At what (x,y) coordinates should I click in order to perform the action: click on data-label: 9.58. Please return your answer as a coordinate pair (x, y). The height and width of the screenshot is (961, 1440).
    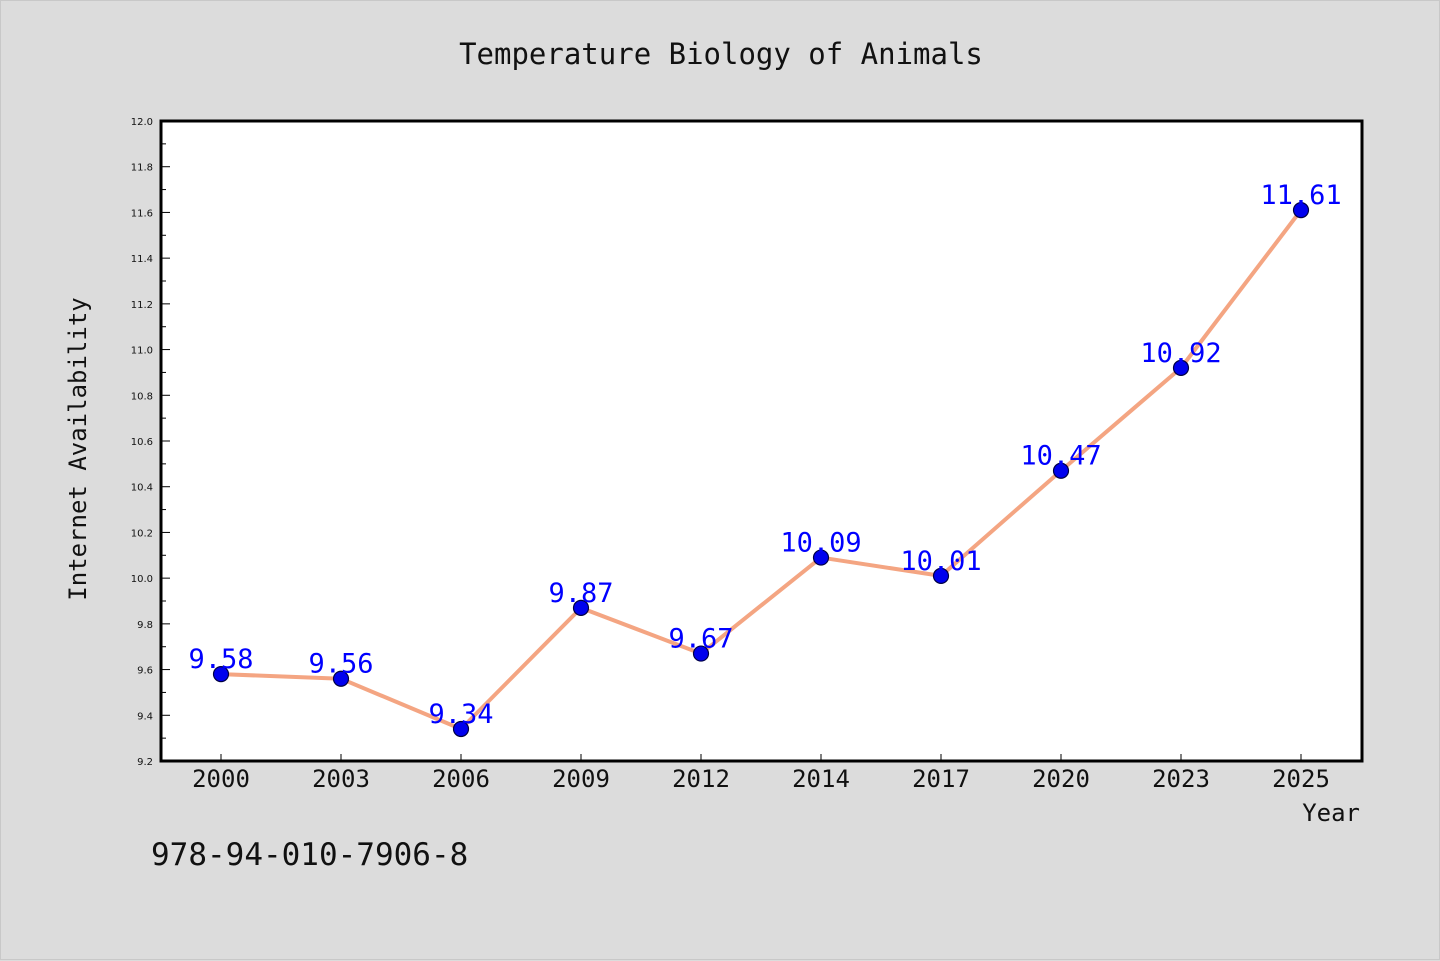
    Looking at the image, I should click on (220, 659).